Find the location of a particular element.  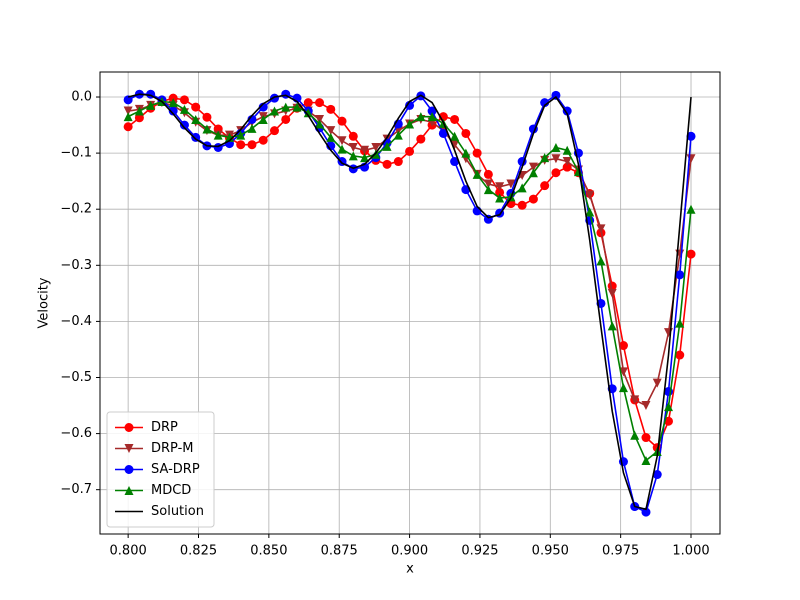

legend-box is located at coordinates (160, 469).